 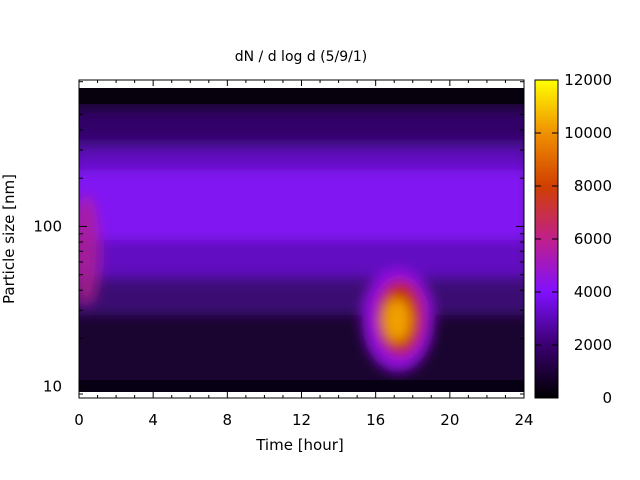 What do you see at coordinates (593, 292) in the screenshot?
I see `colorbar-tick-label: 4000` at bounding box center [593, 292].